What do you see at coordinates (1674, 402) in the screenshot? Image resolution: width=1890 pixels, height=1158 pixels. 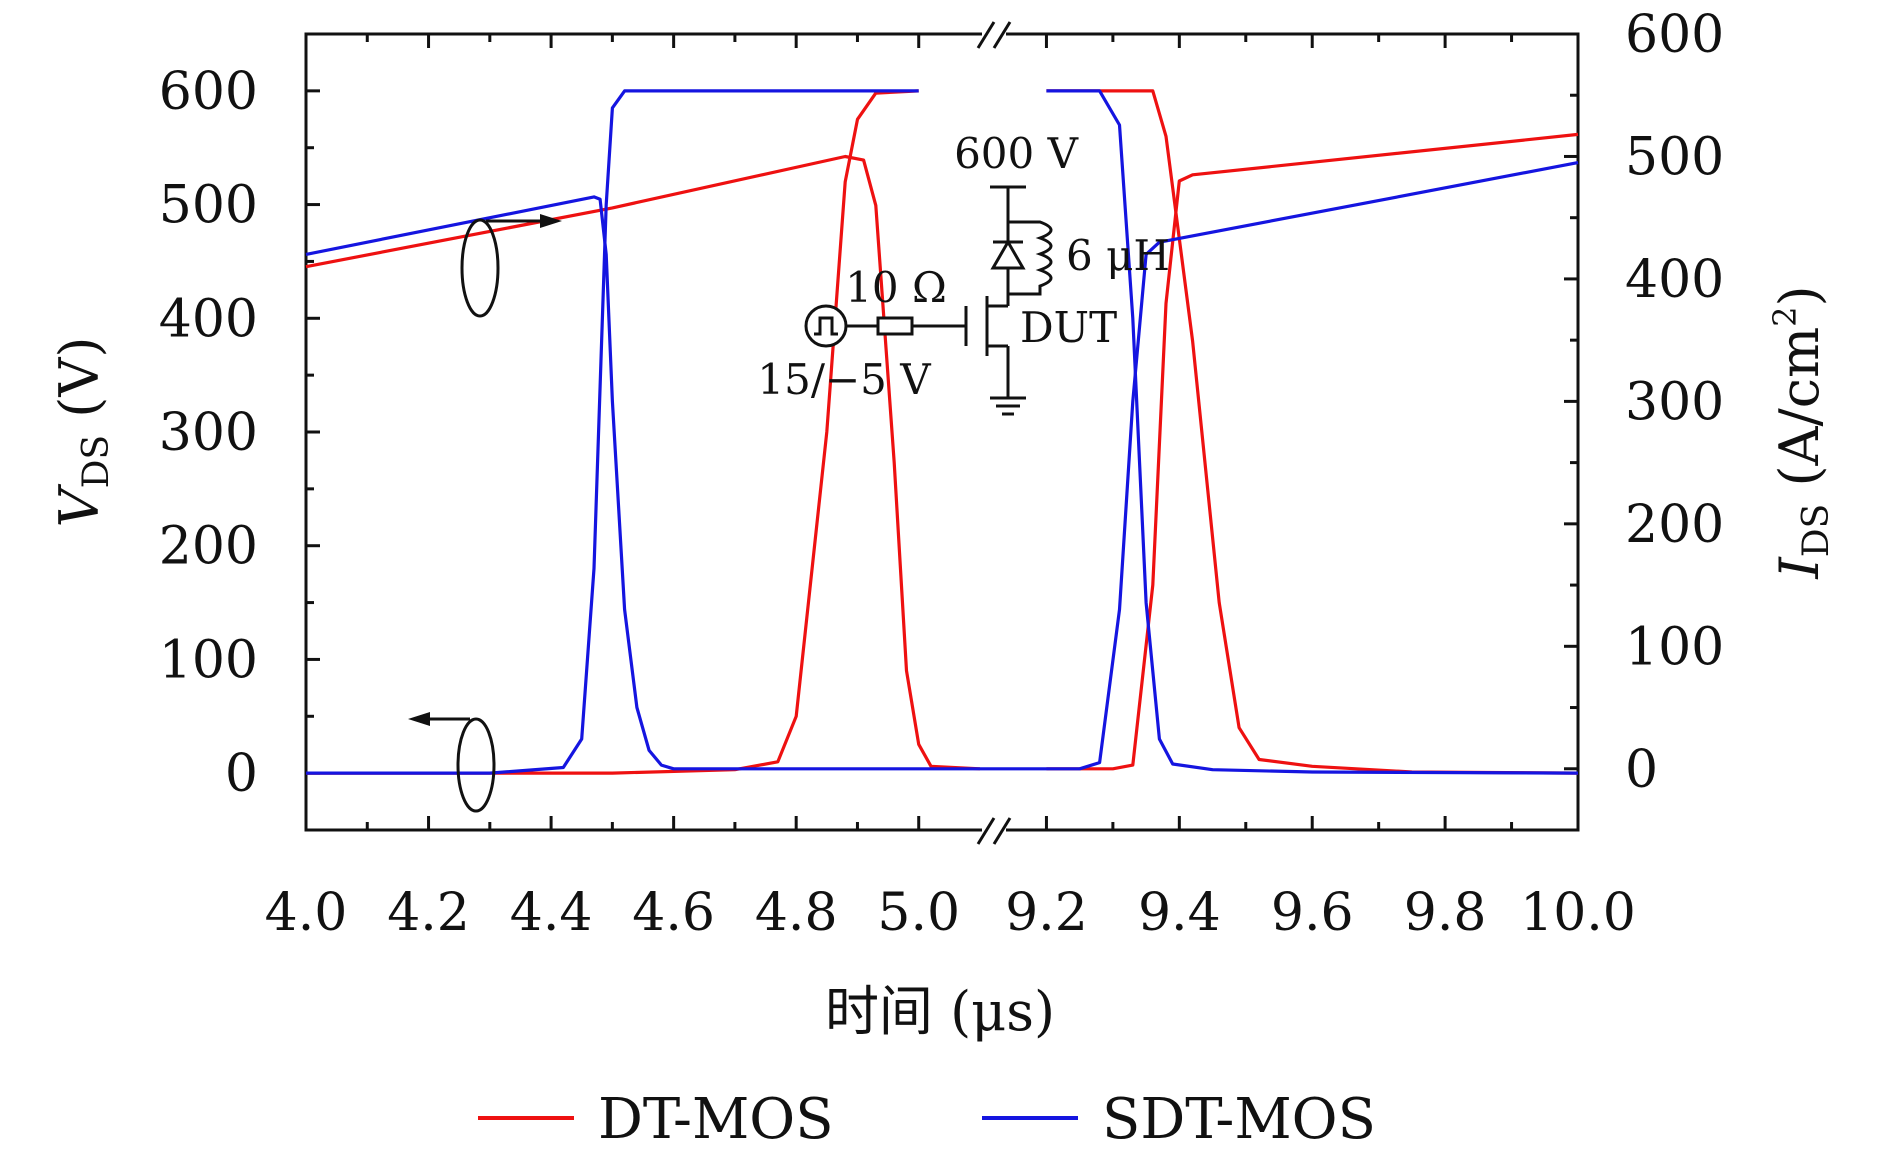 I see `y-right-tick-label: 300` at bounding box center [1674, 402].